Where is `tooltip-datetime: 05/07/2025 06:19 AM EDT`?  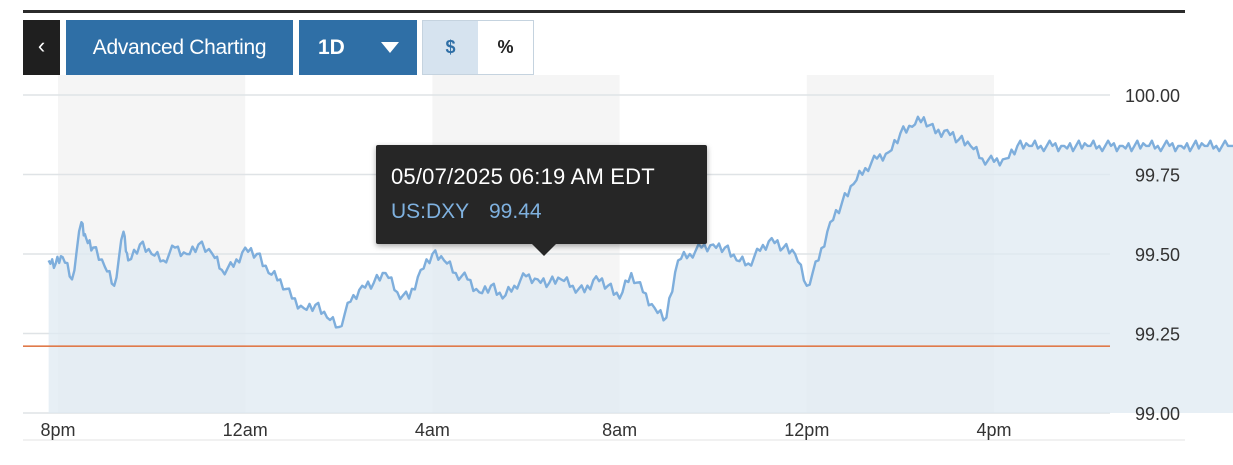
tooltip-datetime: 05/07/2025 06:19 AM EDT is located at coordinates (523, 176).